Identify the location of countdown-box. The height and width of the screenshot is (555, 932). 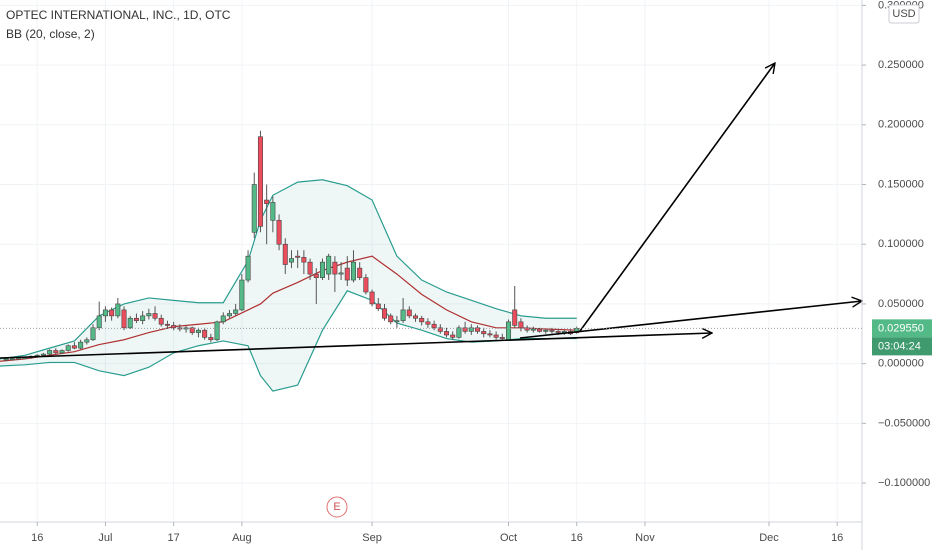
(902, 346).